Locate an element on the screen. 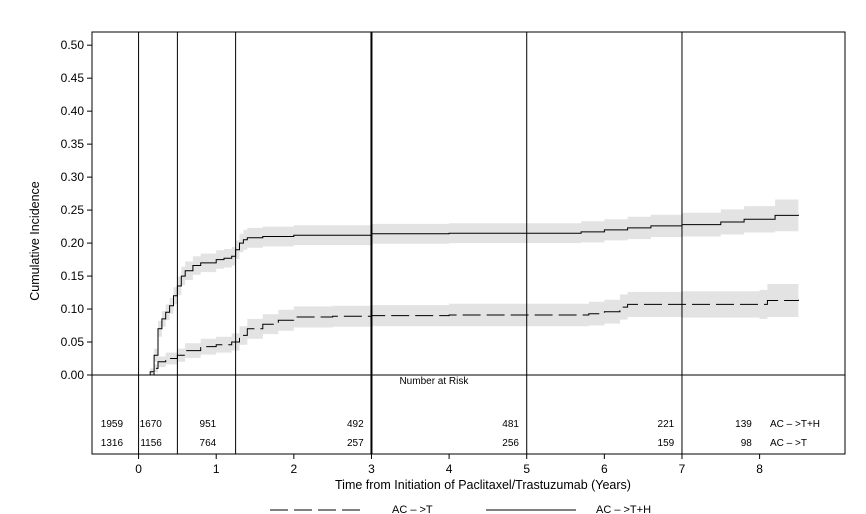 The height and width of the screenshot is (514, 866). x-tick-label: 8 is located at coordinates (759, 469).